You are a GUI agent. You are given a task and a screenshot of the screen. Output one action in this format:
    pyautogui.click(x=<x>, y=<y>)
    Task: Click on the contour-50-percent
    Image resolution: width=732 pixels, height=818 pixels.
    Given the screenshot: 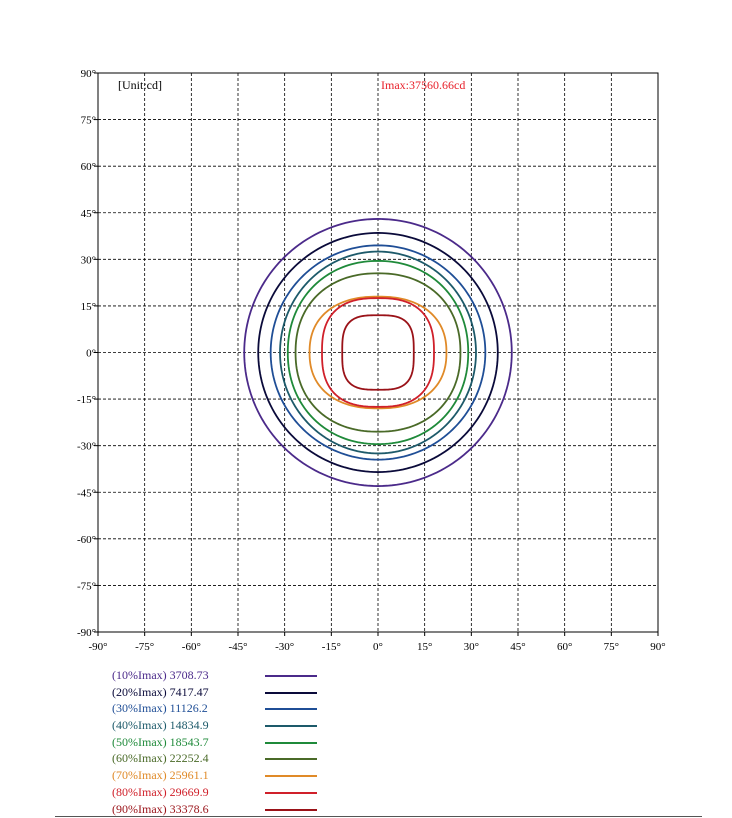 What is the action you would take?
    pyautogui.click(x=378, y=352)
    